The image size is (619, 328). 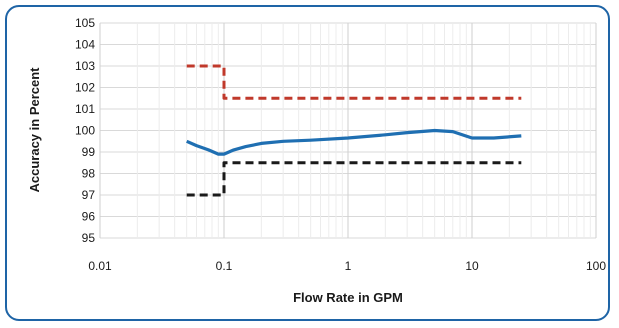 What do you see at coordinates (85, 88) in the screenshot?
I see `y-tick-label: 102` at bounding box center [85, 88].